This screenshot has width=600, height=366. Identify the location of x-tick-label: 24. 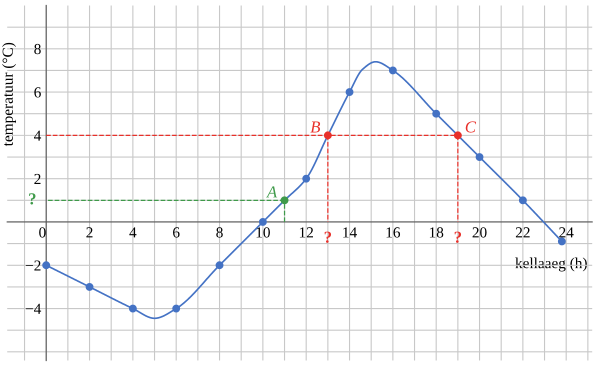
(566, 232).